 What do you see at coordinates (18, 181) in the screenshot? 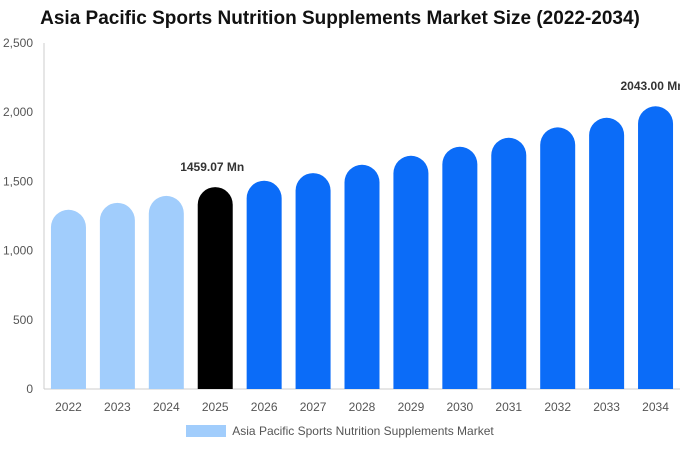
I see `y-tick-label: 1,500` at bounding box center [18, 181].